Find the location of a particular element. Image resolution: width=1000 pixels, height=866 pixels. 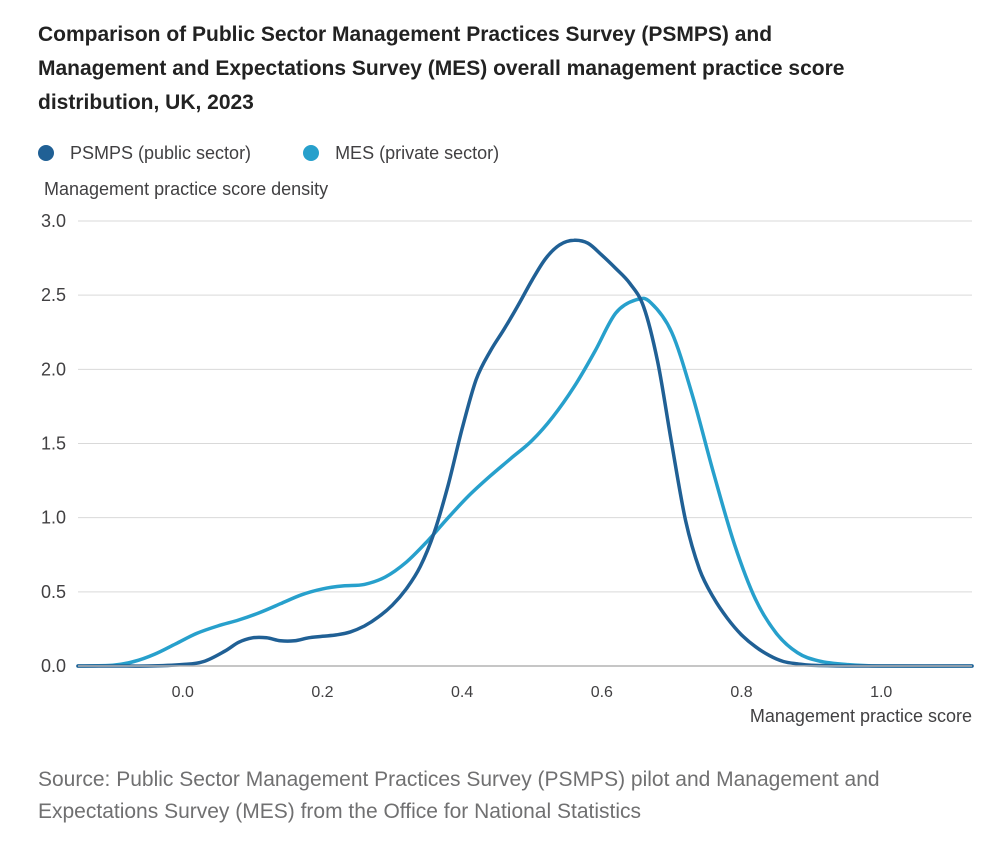

y-tick-label: 0.0 is located at coordinates (53, 666).